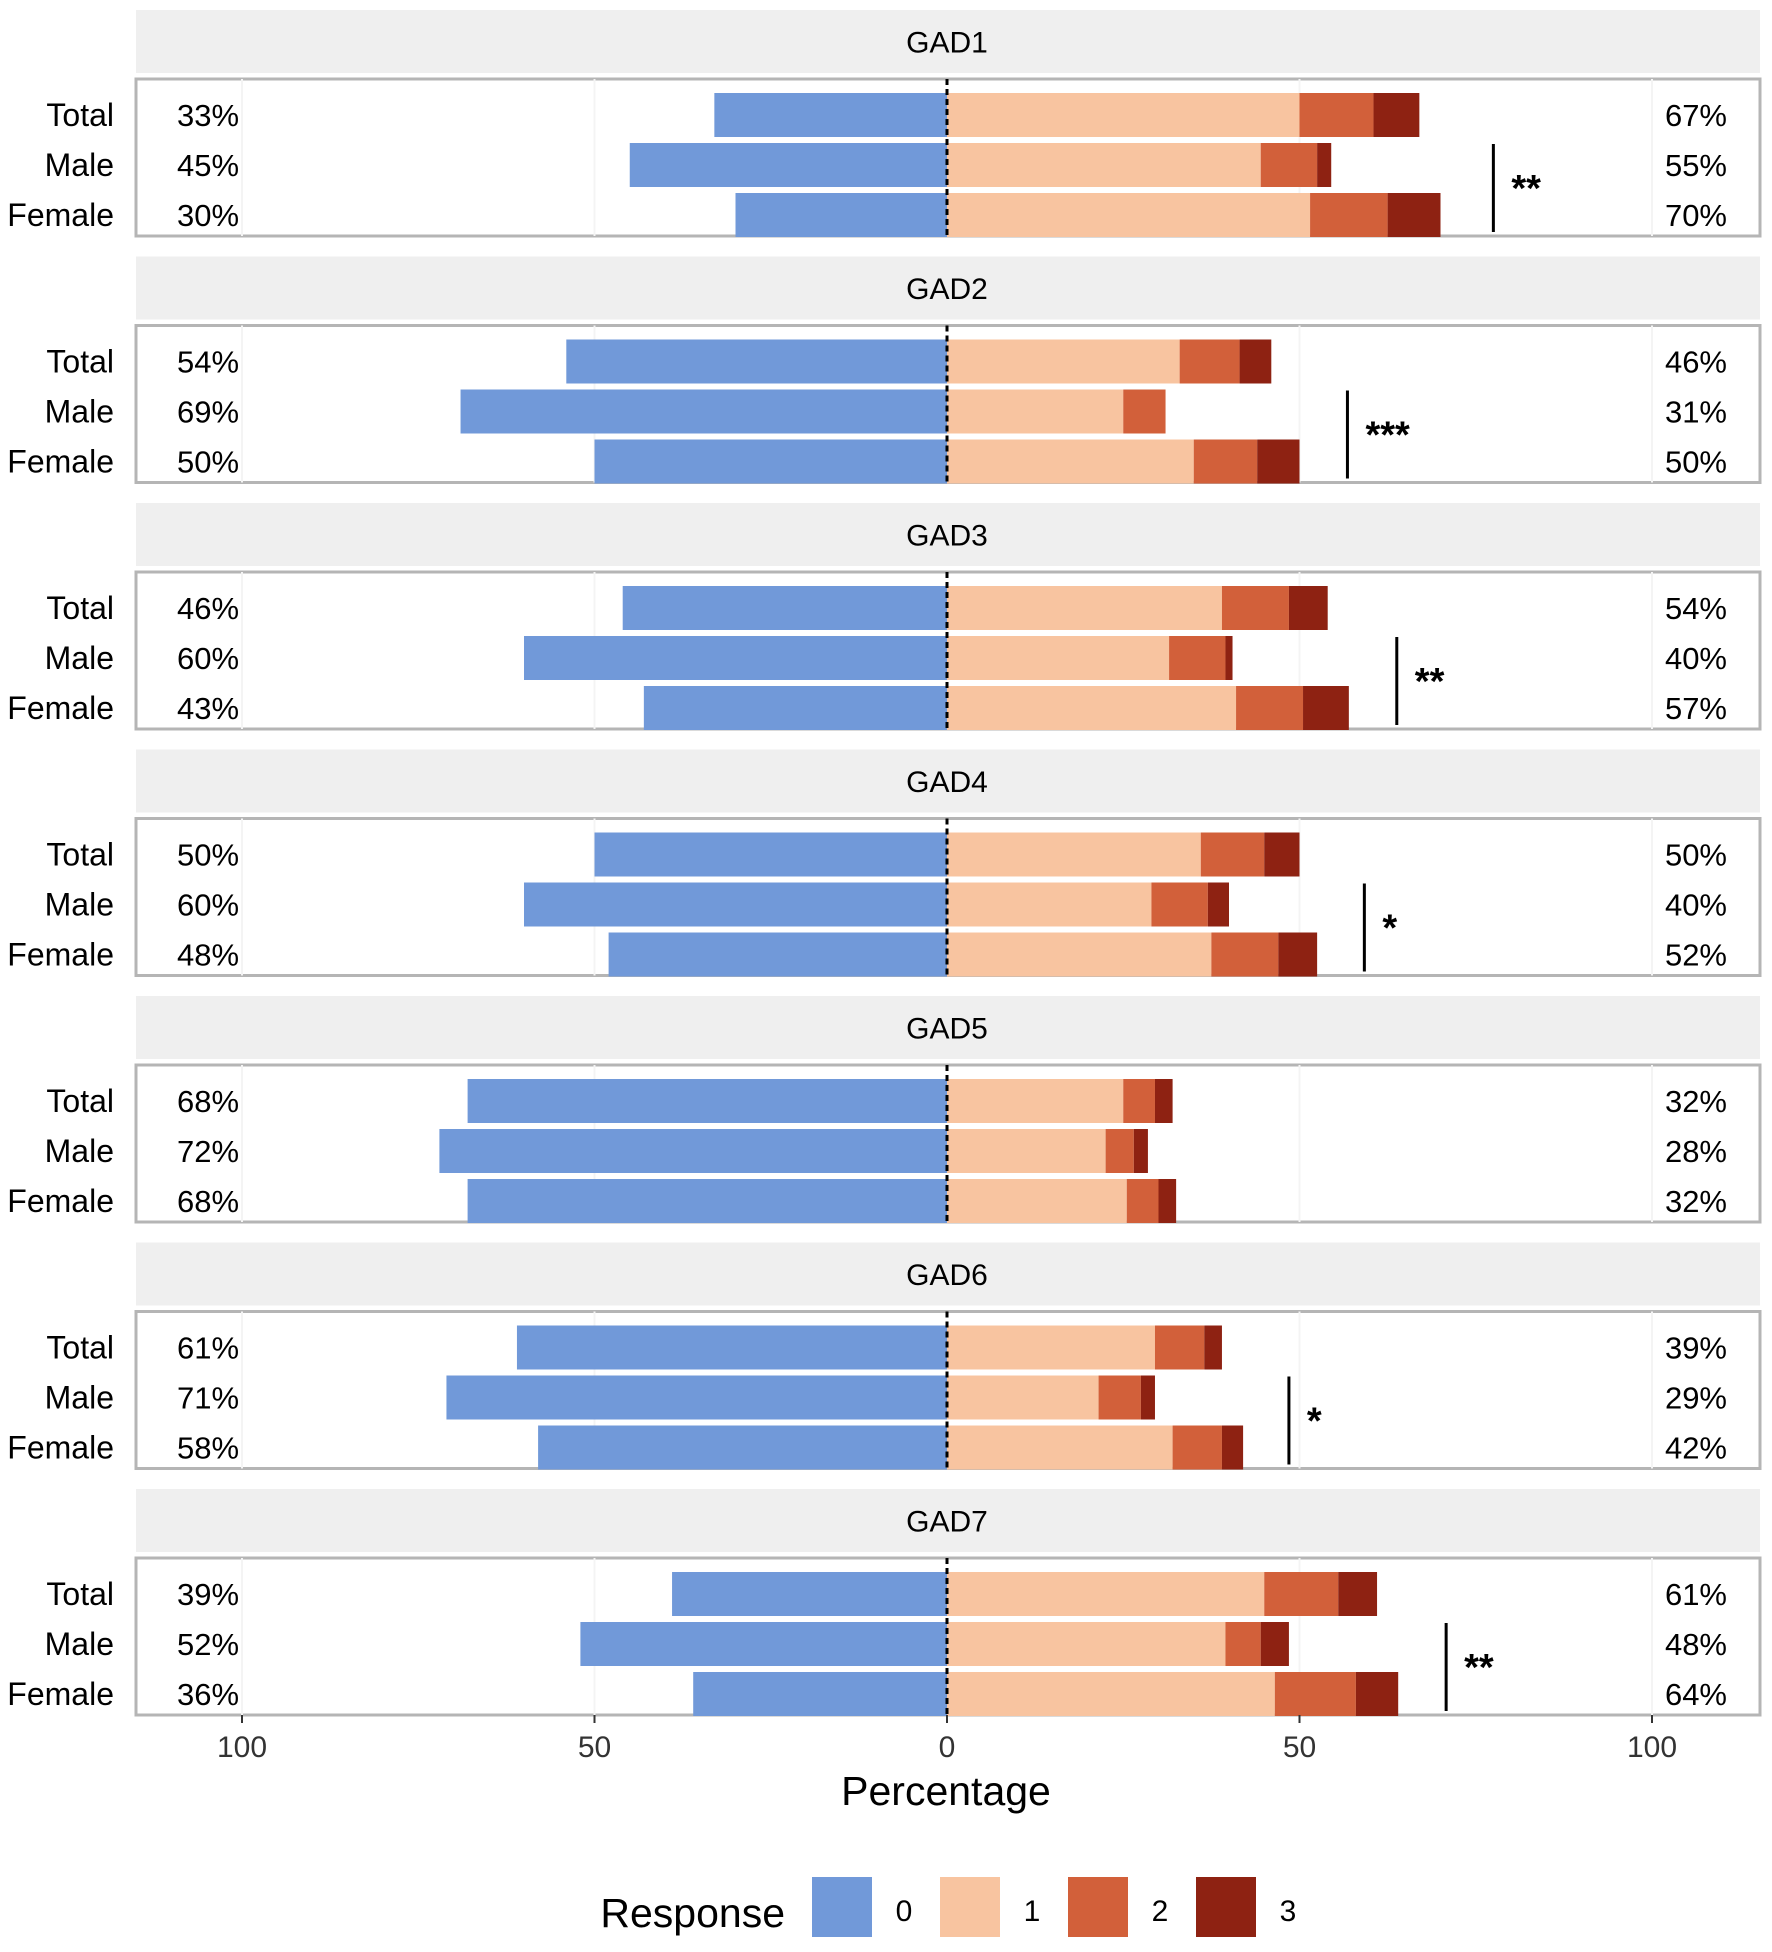  What do you see at coordinates (947, 1029) in the screenshot?
I see `panel-title: GAD5` at bounding box center [947, 1029].